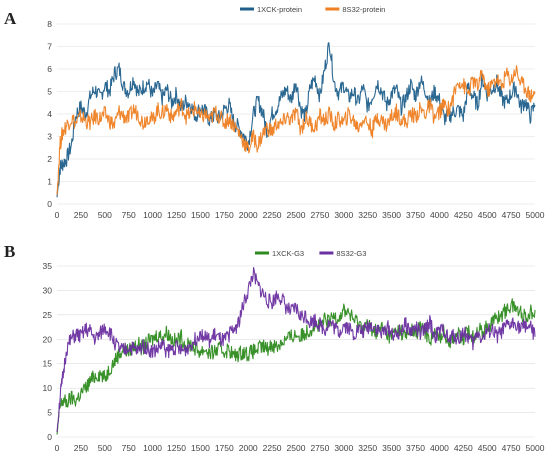 Image resolution: width=550 pixels, height=457 pixels. I want to click on y-tick-label: 15, so click(48, 364).